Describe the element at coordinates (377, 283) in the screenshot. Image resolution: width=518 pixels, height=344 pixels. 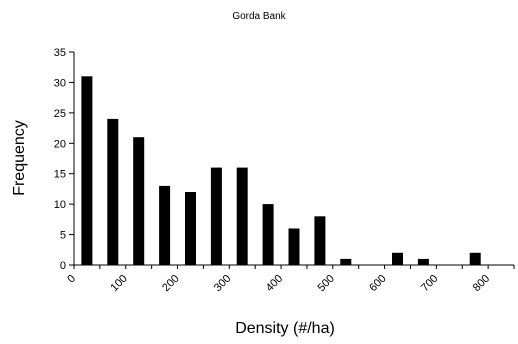
I see `x-tick-label: 600` at that location.